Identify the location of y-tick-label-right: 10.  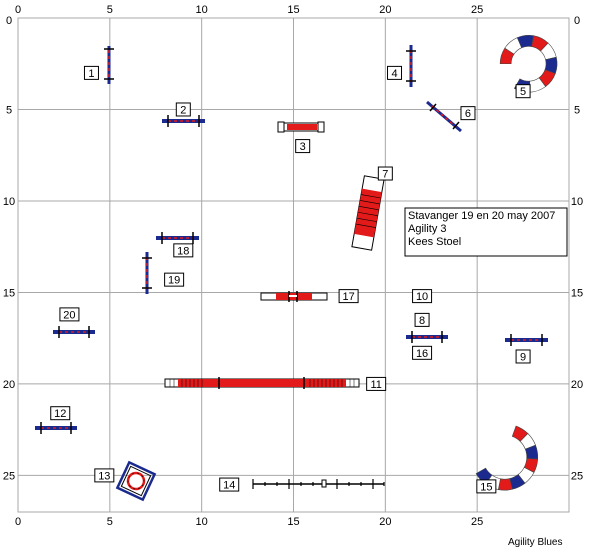
(577, 202).